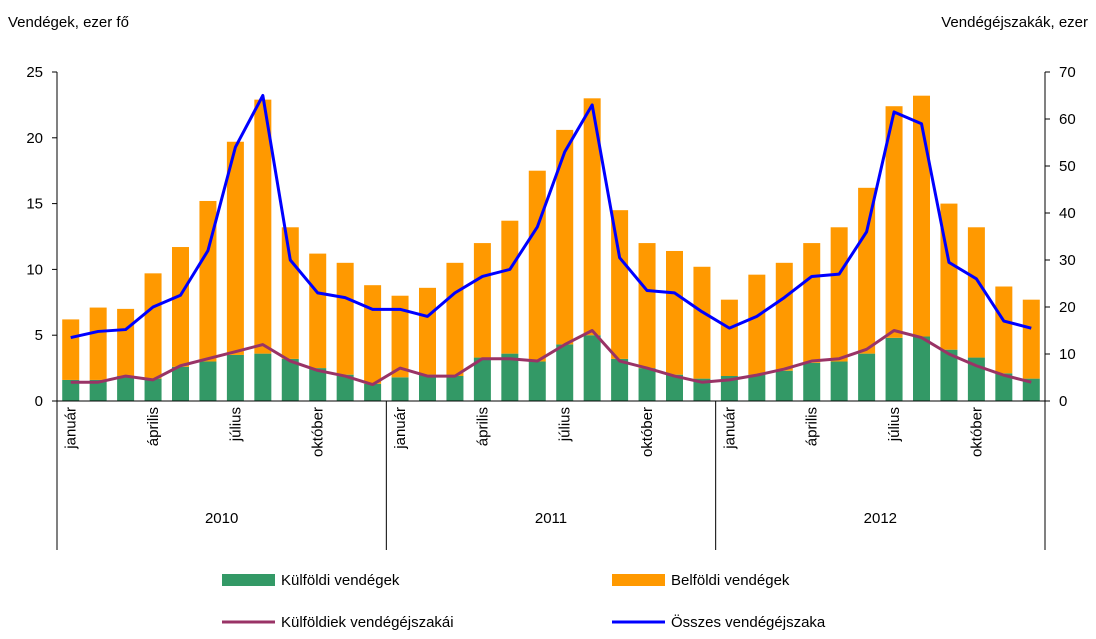  I want to click on y-tick-label: 10, so click(34, 269).